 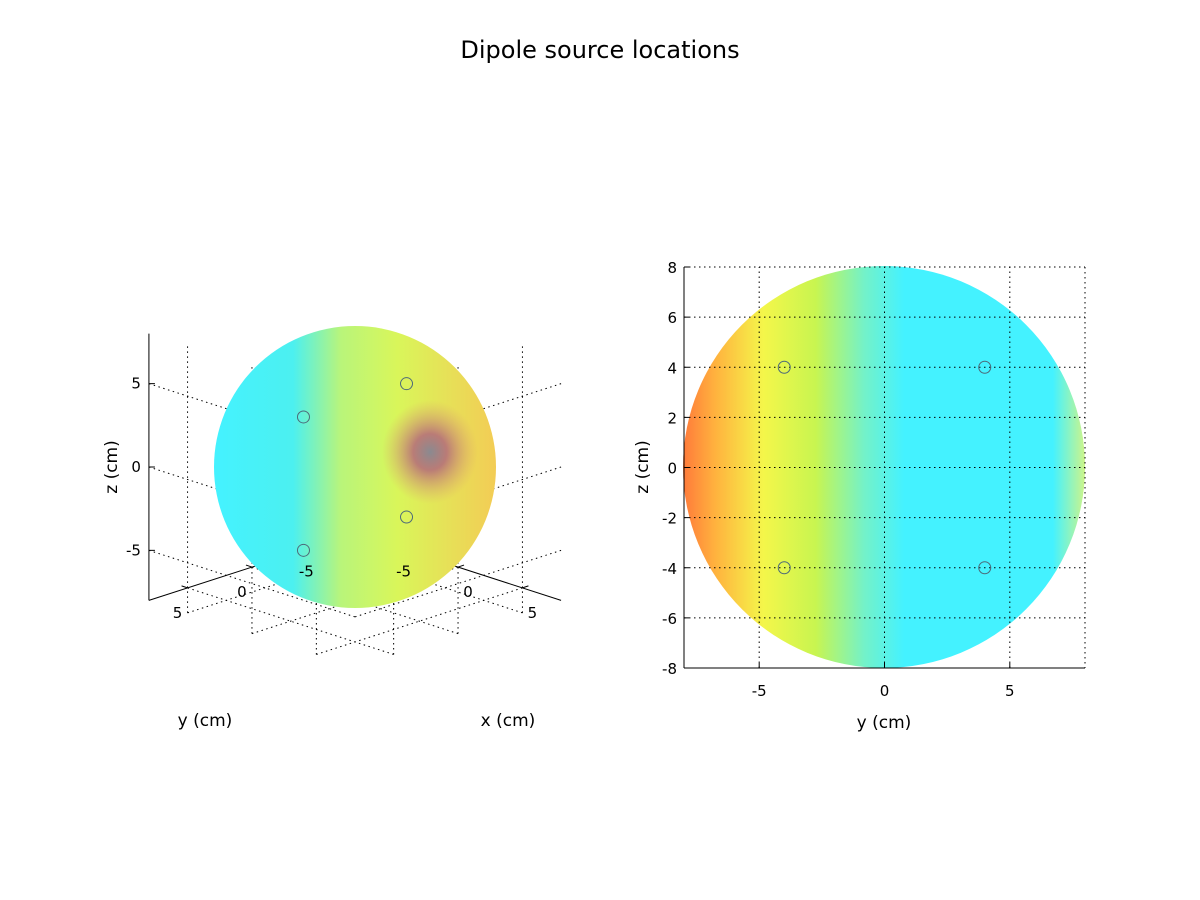 I want to click on y-tick-label-2d: -2, so click(x=669, y=519).